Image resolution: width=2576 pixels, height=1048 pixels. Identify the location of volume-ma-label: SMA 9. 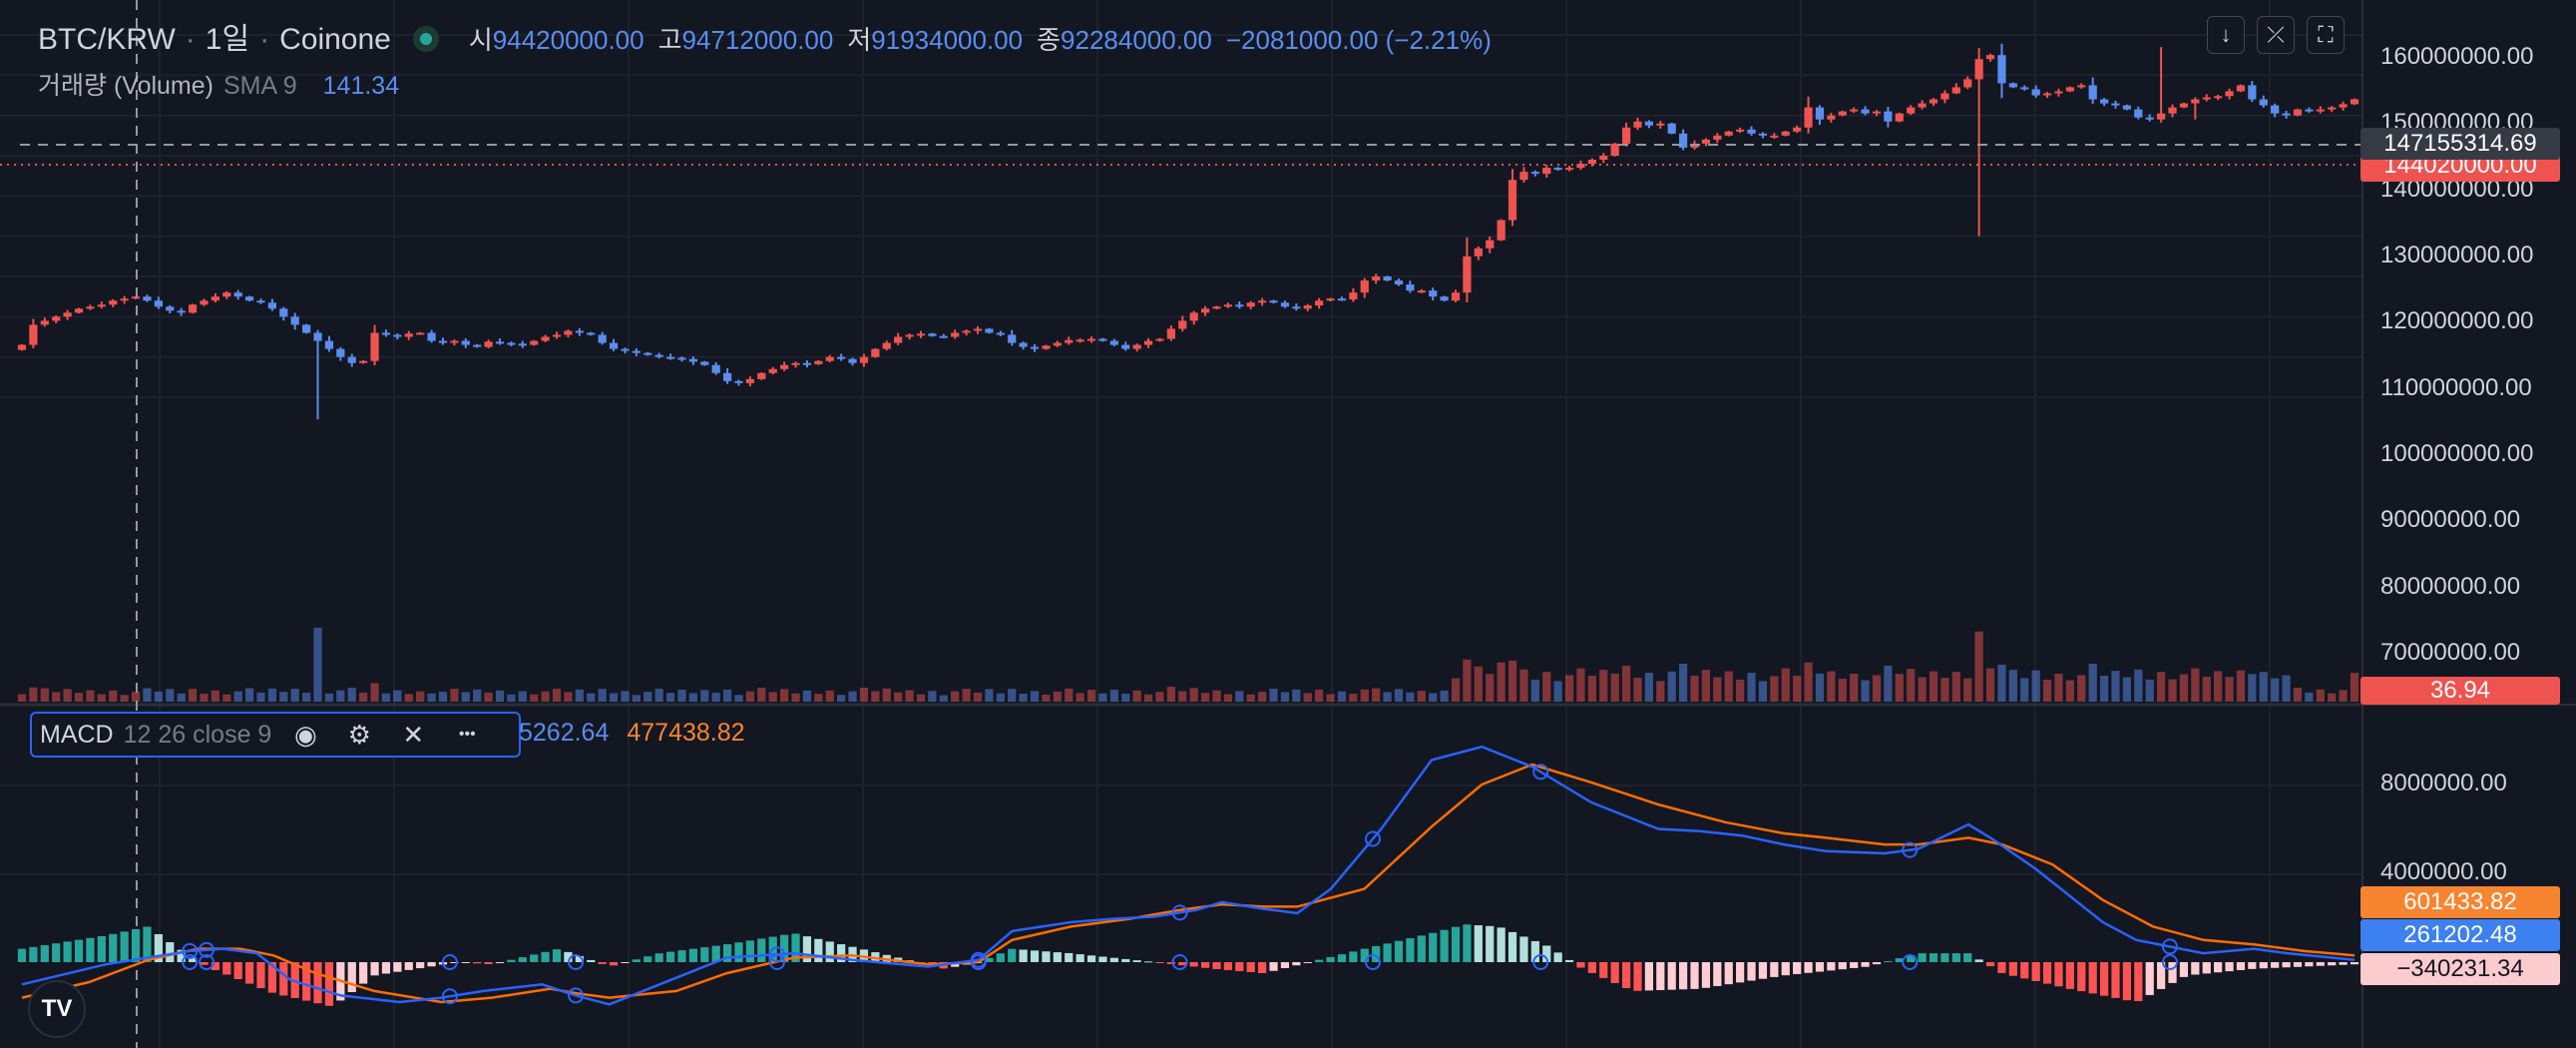
(259, 86).